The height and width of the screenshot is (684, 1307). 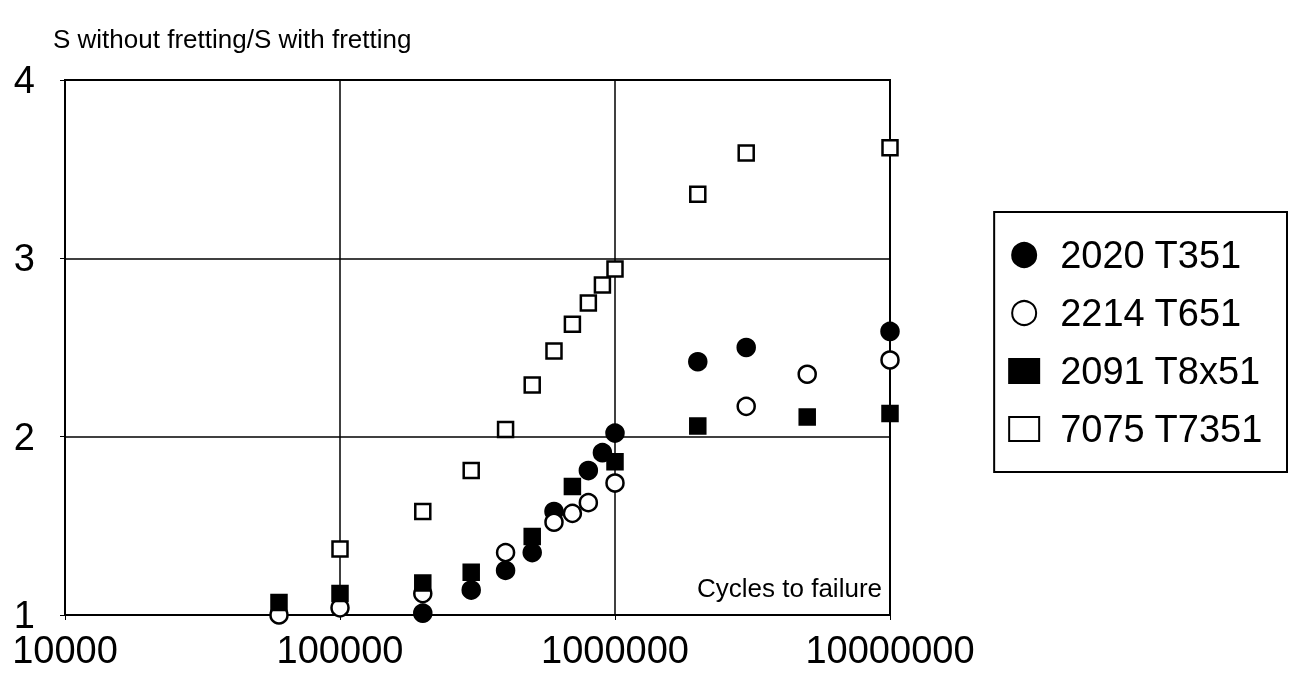 I want to click on legend-label: 7075 T7351, so click(x=1161, y=429).